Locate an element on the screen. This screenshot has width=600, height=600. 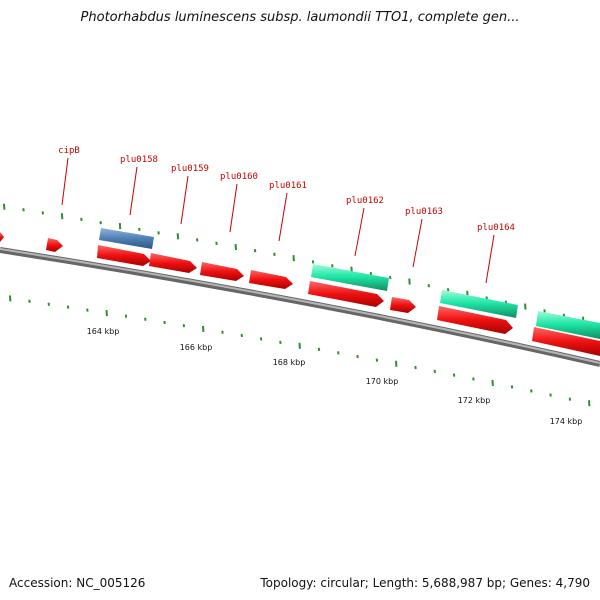
leader-plu0159 is located at coordinates (184, 200).